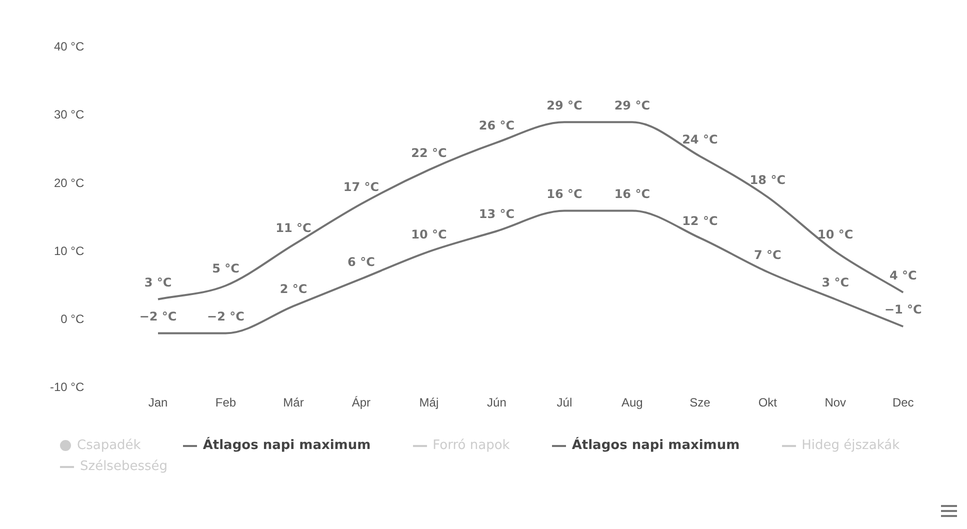 The image size is (967, 529). Describe the element at coordinates (903, 275) in the screenshot. I see `data-label: 4 °C` at that location.